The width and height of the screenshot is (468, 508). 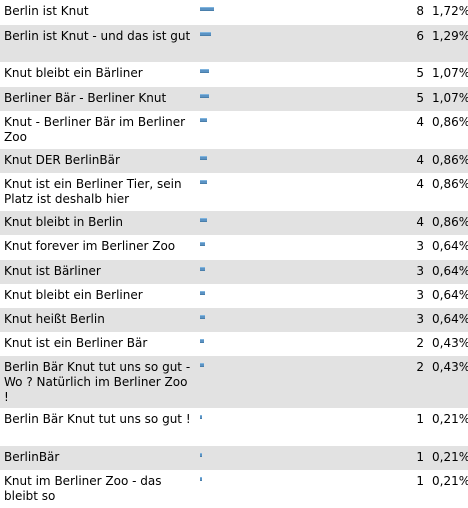 I want to click on table-row: BerlinBär 1 0,21%, so click(x=234, y=458).